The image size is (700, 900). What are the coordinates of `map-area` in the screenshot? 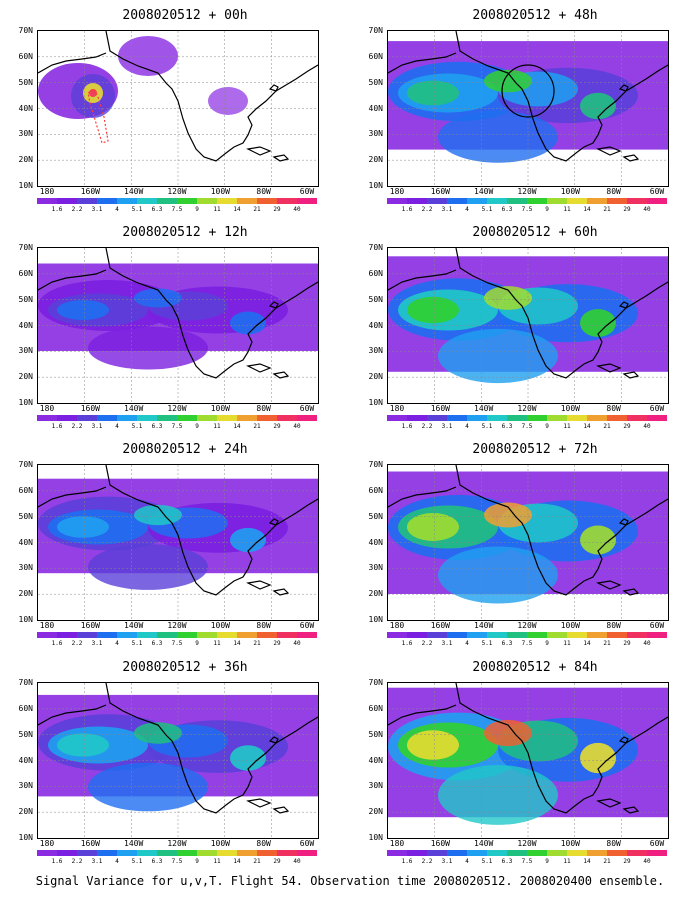 It's located at (528, 325).